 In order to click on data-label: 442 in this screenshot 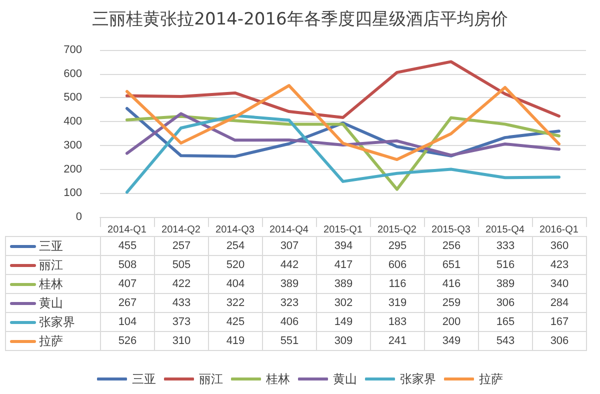, I will do `click(289, 265)`.